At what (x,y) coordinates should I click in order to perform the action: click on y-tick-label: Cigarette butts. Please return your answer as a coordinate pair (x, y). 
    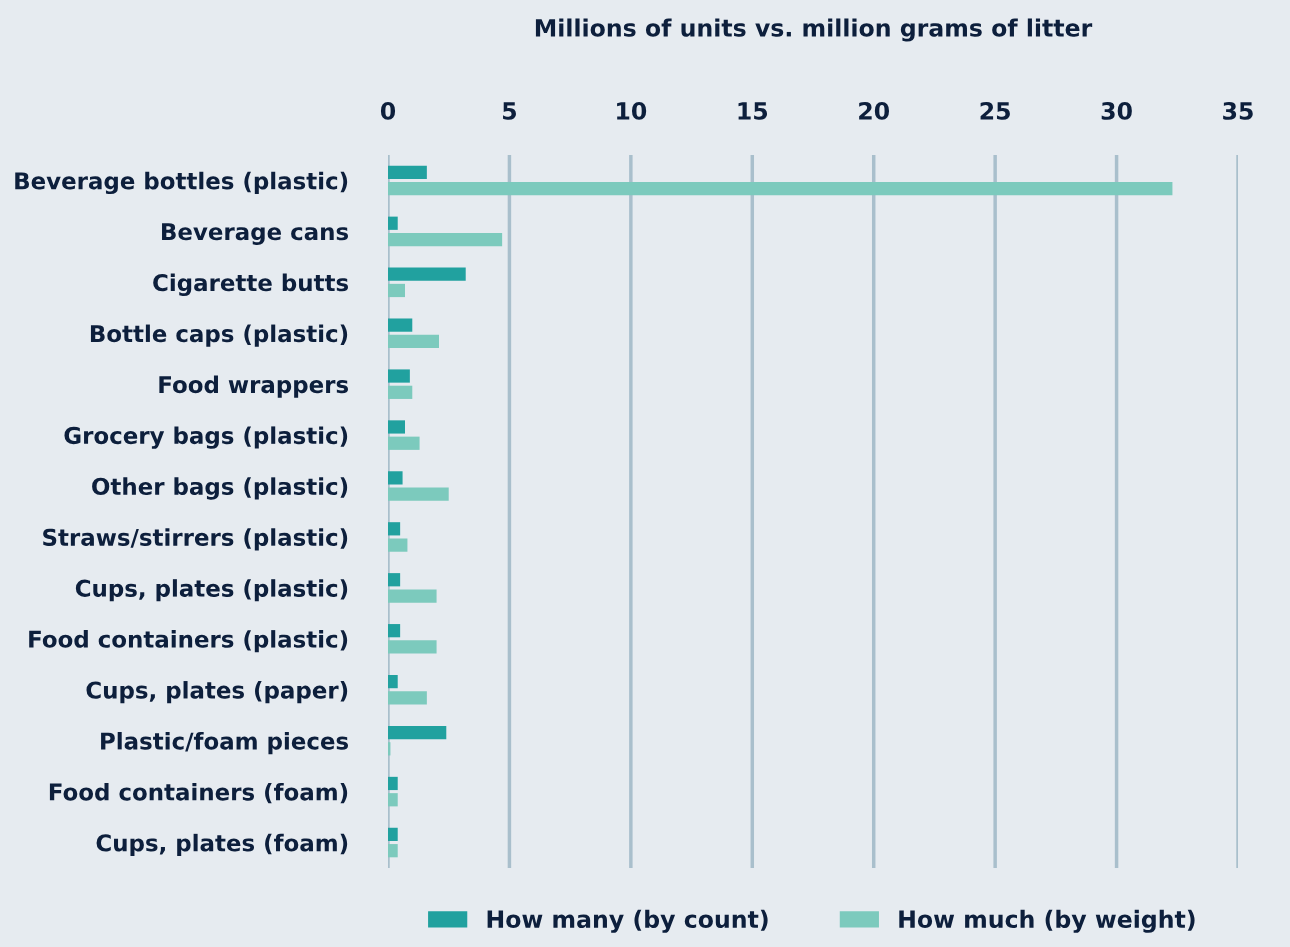
    Looking at the image, I should click on (251, 284).